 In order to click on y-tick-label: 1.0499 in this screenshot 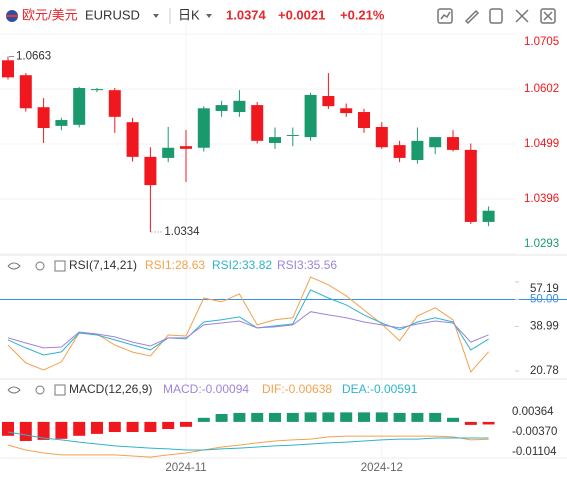, I will do `click(541, 144)`.